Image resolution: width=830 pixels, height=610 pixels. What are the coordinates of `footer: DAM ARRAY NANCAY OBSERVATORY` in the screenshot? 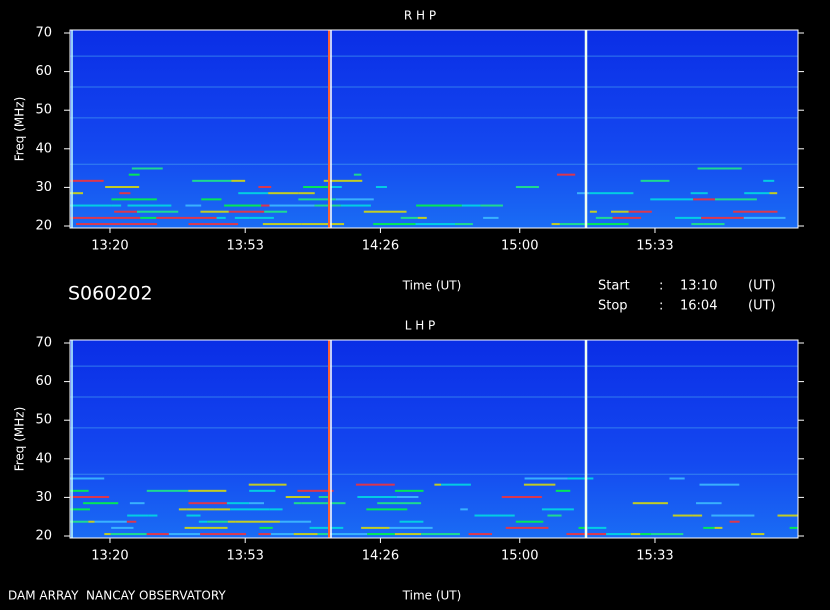 It's located at (117, 596).